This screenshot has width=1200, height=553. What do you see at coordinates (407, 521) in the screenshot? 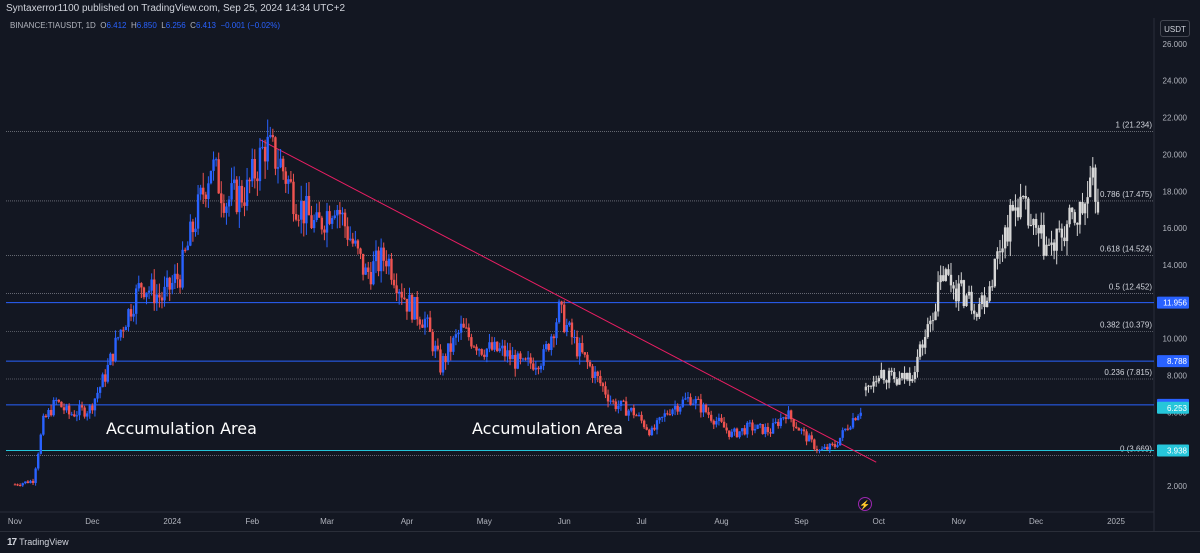
I see `x-tick-label: Apr` at bounding box center [407, 521].